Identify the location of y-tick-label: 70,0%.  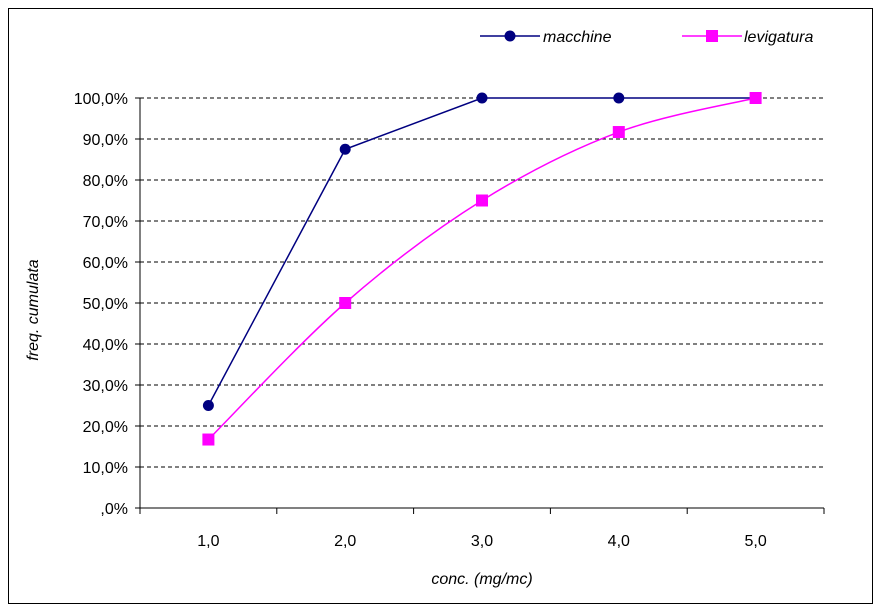
(105, 222).